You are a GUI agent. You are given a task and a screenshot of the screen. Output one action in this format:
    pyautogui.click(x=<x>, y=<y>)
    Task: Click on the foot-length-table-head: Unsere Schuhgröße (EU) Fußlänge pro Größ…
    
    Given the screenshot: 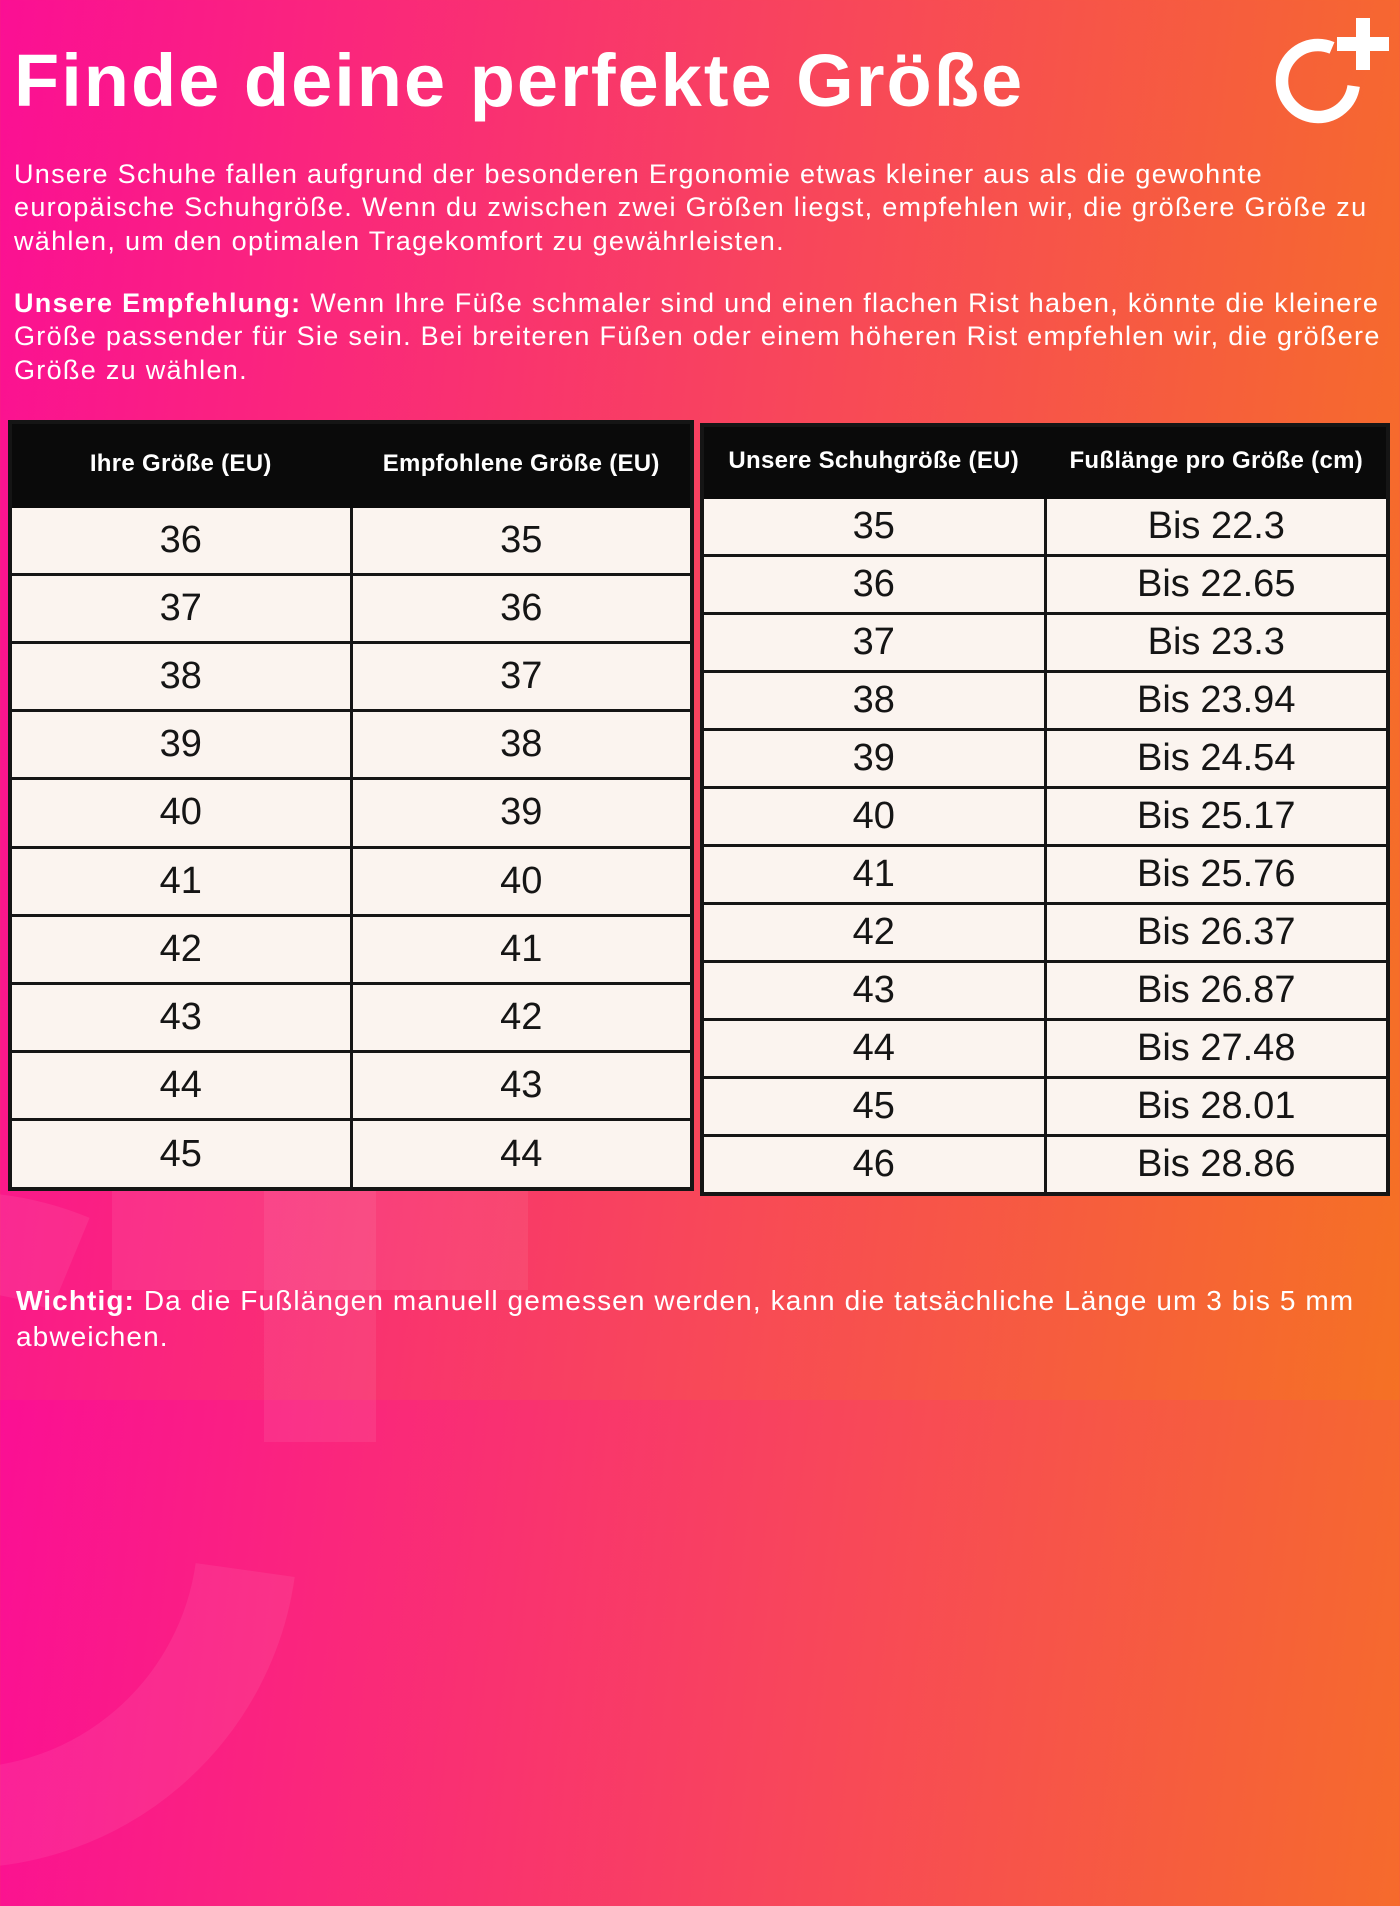 What is the action you would take?
    pyautogui.click(x=1045, y=461)
    